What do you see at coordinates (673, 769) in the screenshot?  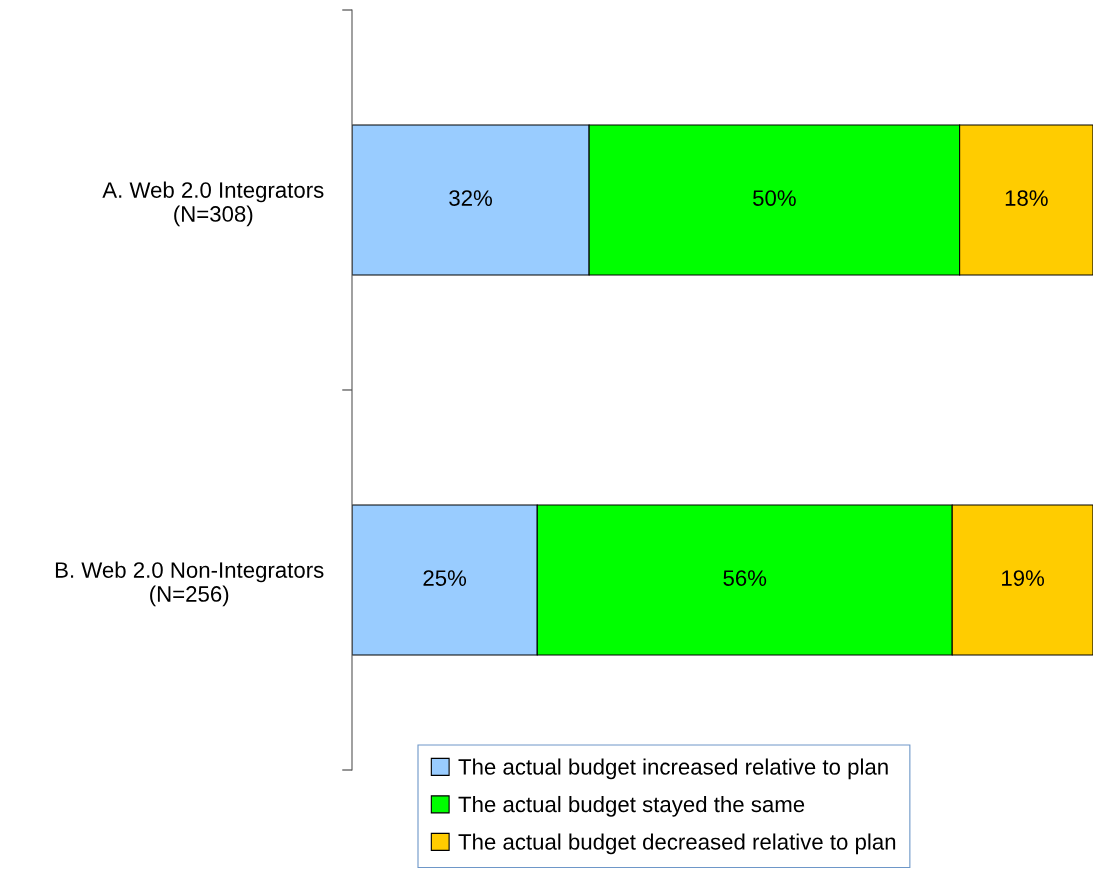 I see `legend-label: The actual budget increased relative to plan` at bounding box center [673, 769].